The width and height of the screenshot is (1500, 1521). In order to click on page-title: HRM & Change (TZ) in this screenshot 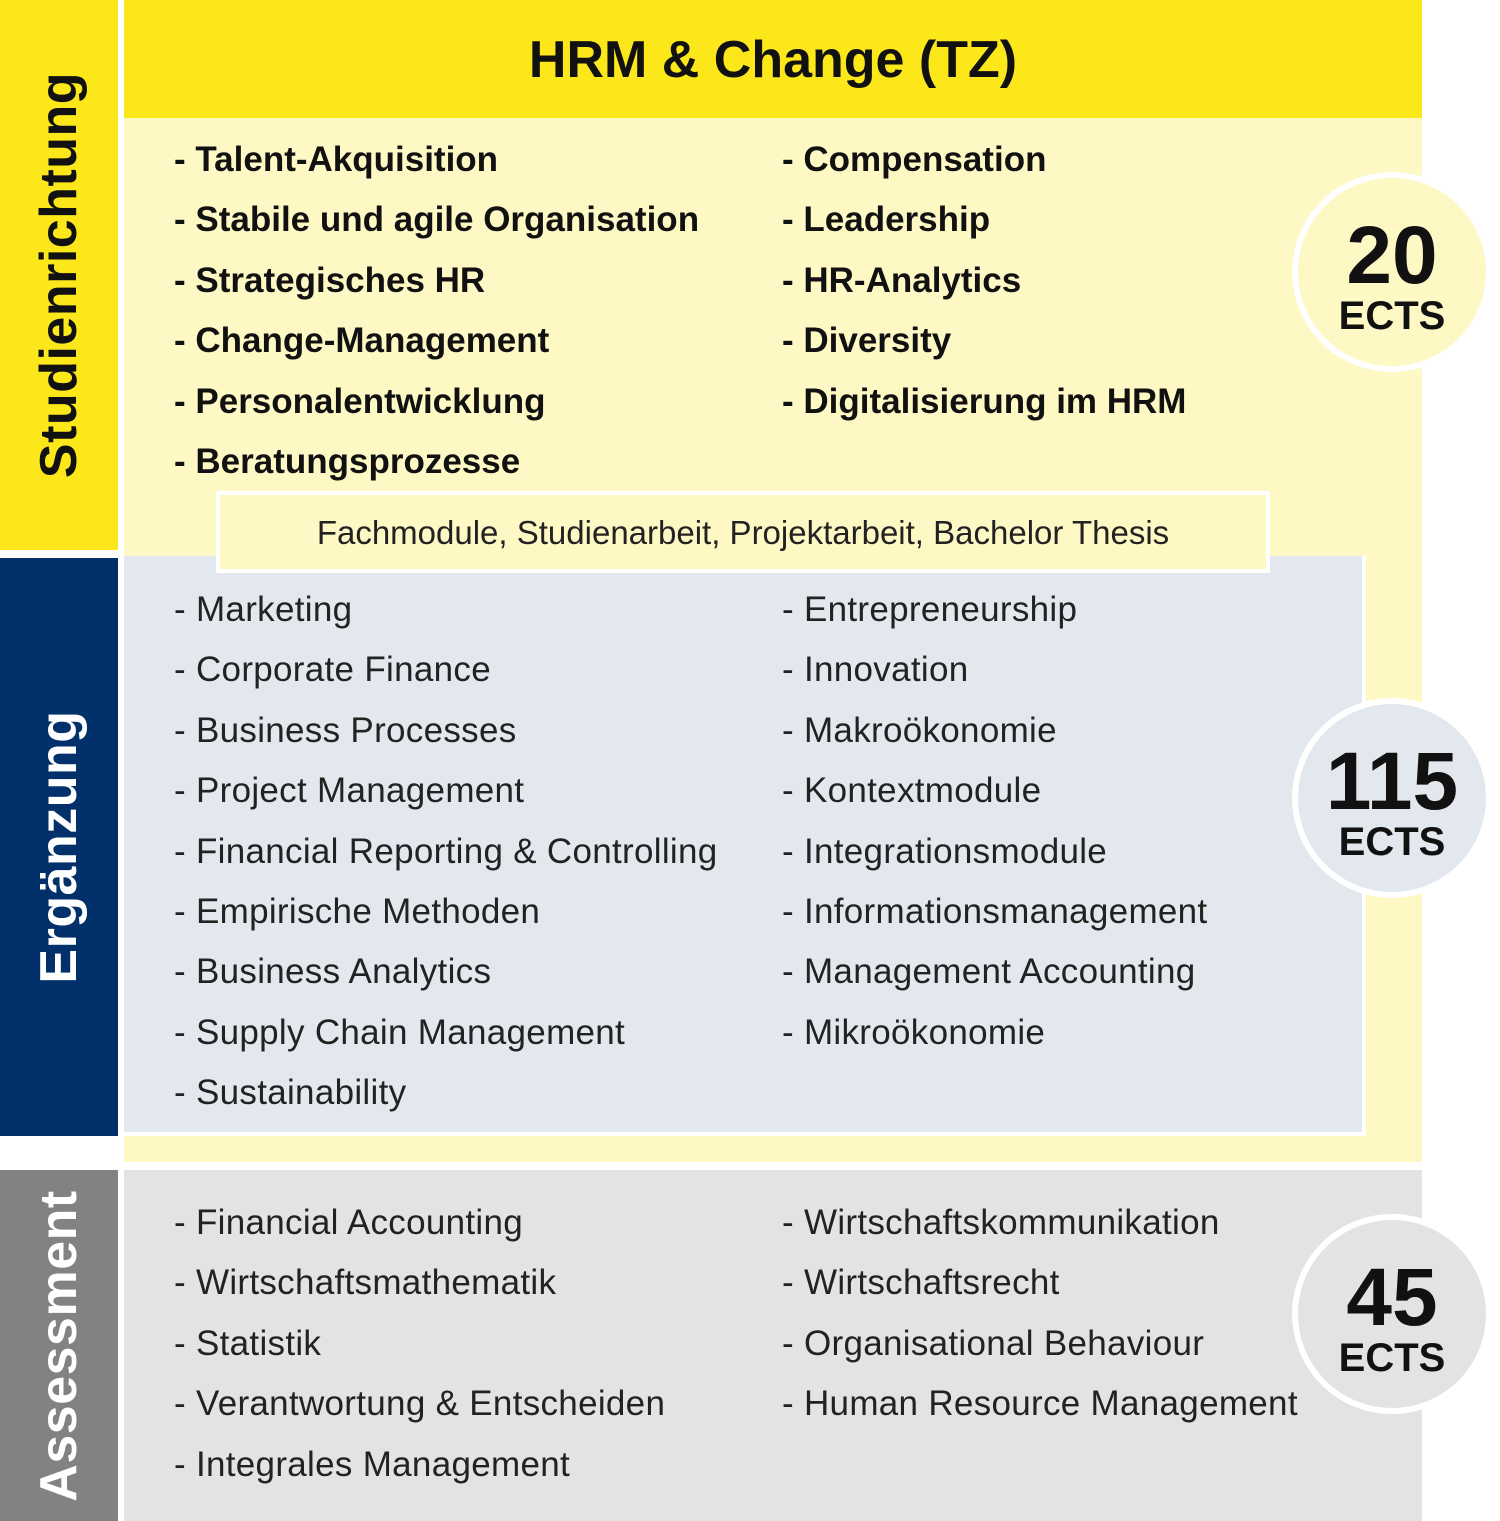, I will do `click(773, 60)`.